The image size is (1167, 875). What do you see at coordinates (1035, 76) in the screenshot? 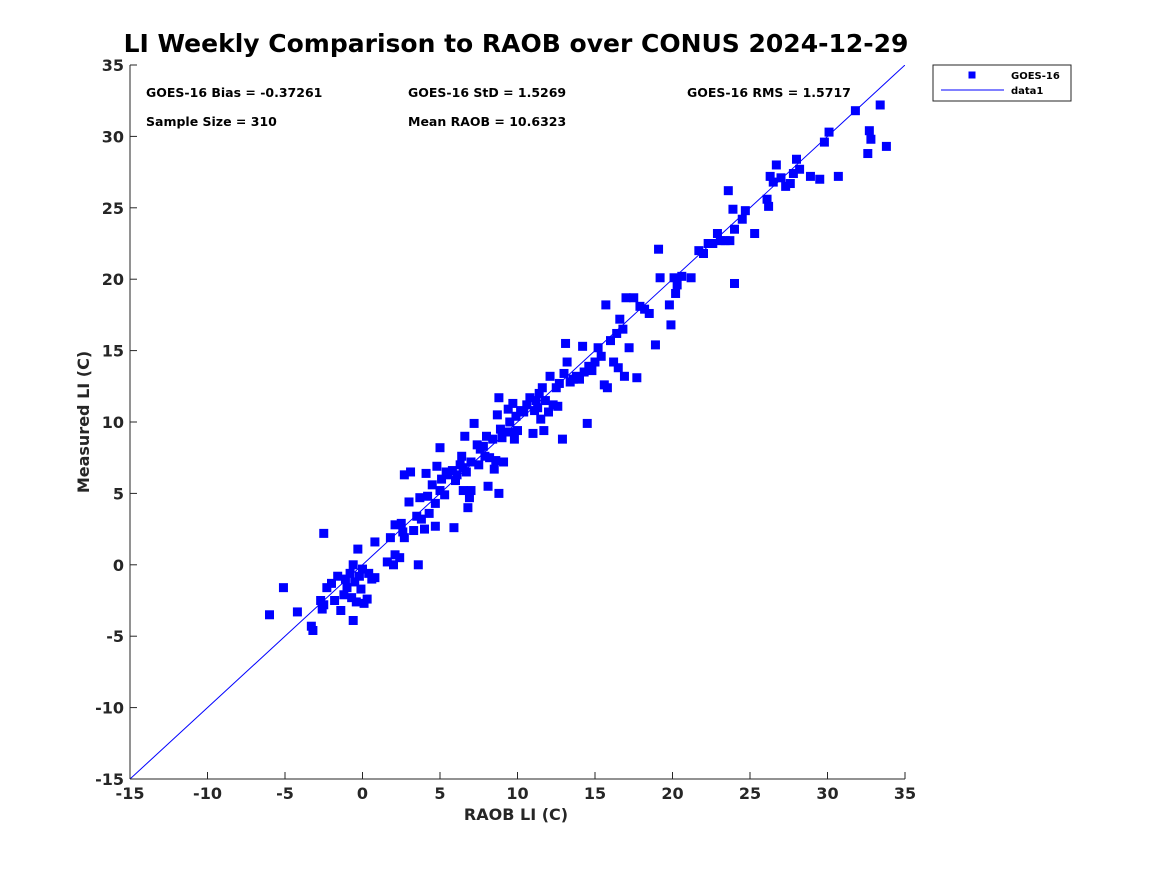
I see `legend-label-goes16: GOES-16` at bounding box center [1035, 76].